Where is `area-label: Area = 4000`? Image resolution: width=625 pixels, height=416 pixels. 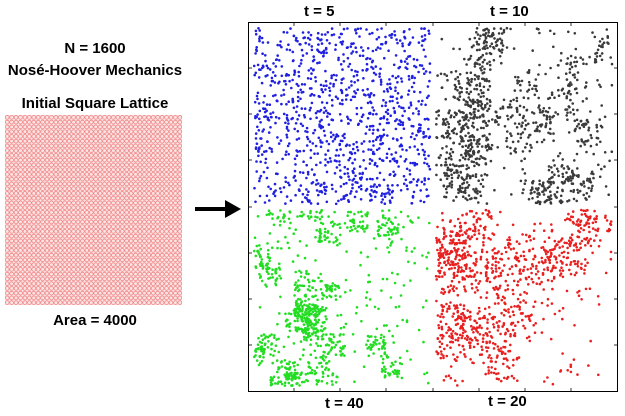 area-label: Area = 4000 is located at coordinates (95, 320).